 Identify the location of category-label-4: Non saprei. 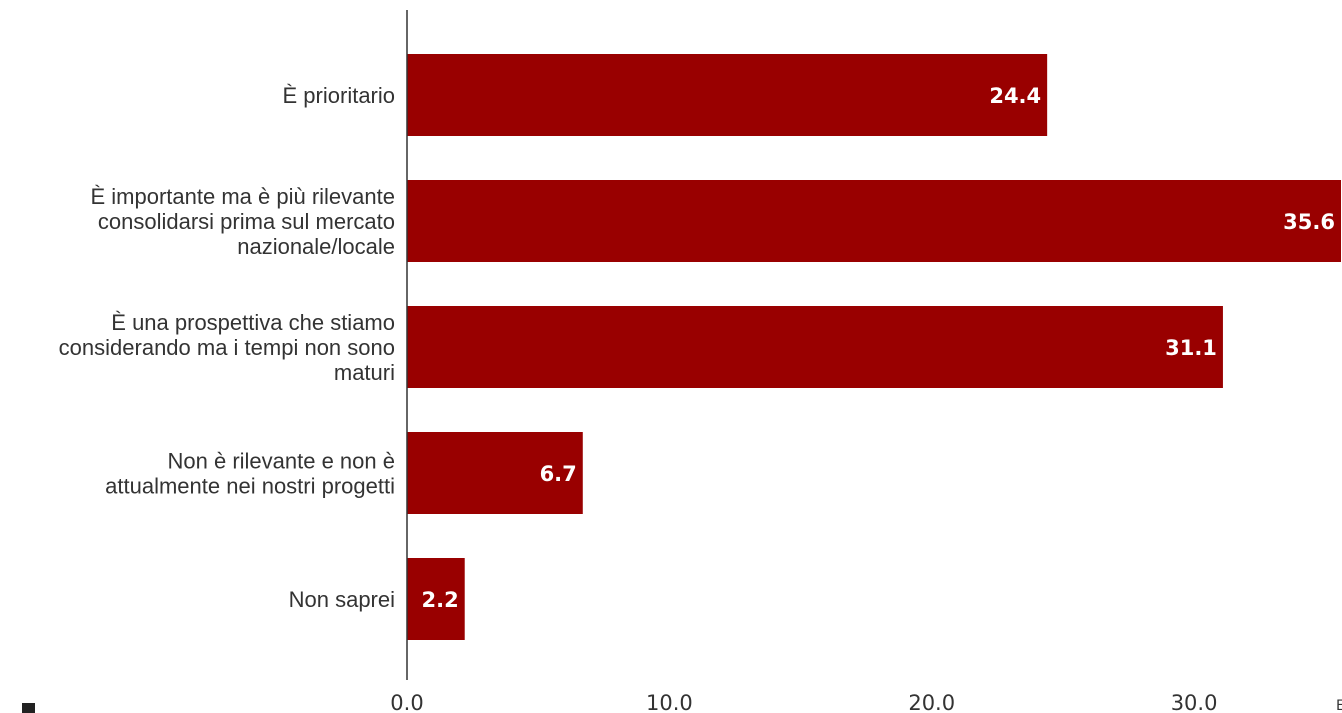
(342, 599).